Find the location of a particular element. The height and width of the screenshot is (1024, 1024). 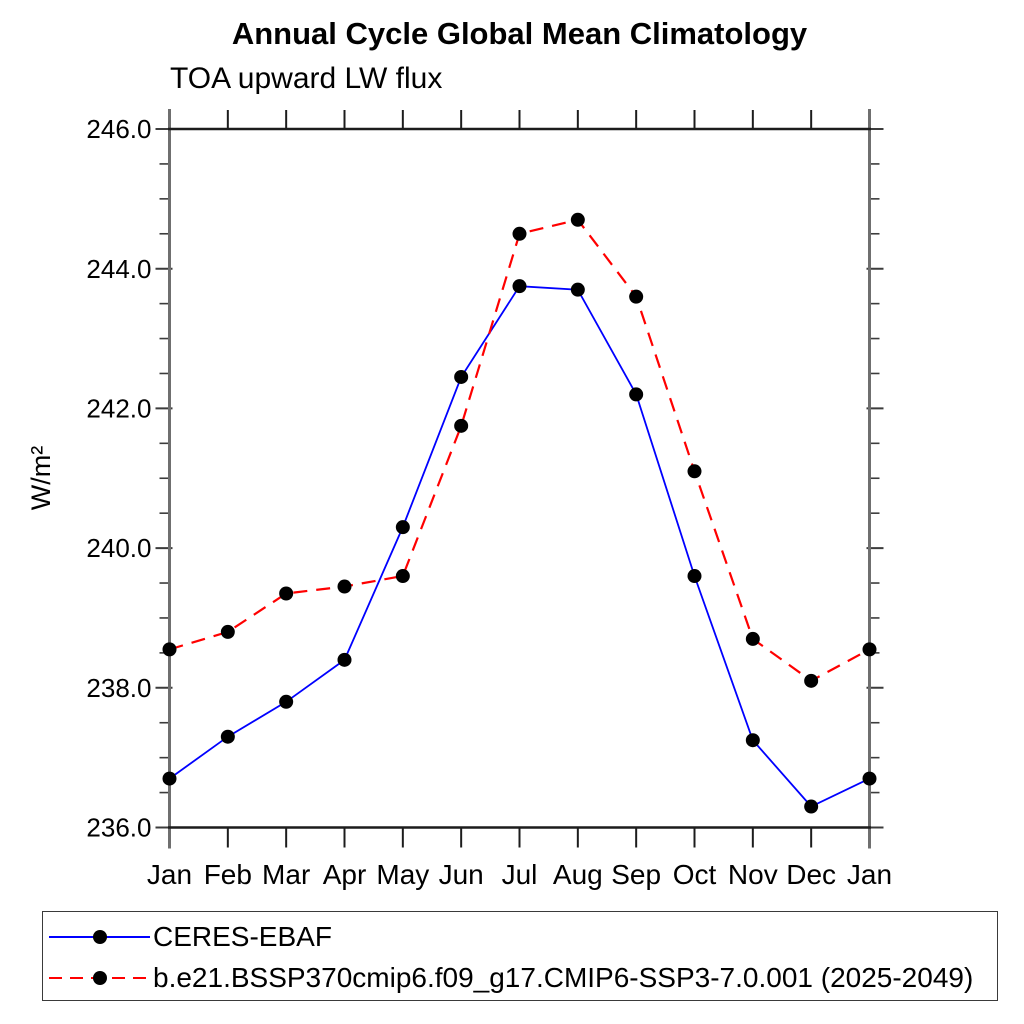

x-tick-label: Jul is located at coordinates (520, 874).